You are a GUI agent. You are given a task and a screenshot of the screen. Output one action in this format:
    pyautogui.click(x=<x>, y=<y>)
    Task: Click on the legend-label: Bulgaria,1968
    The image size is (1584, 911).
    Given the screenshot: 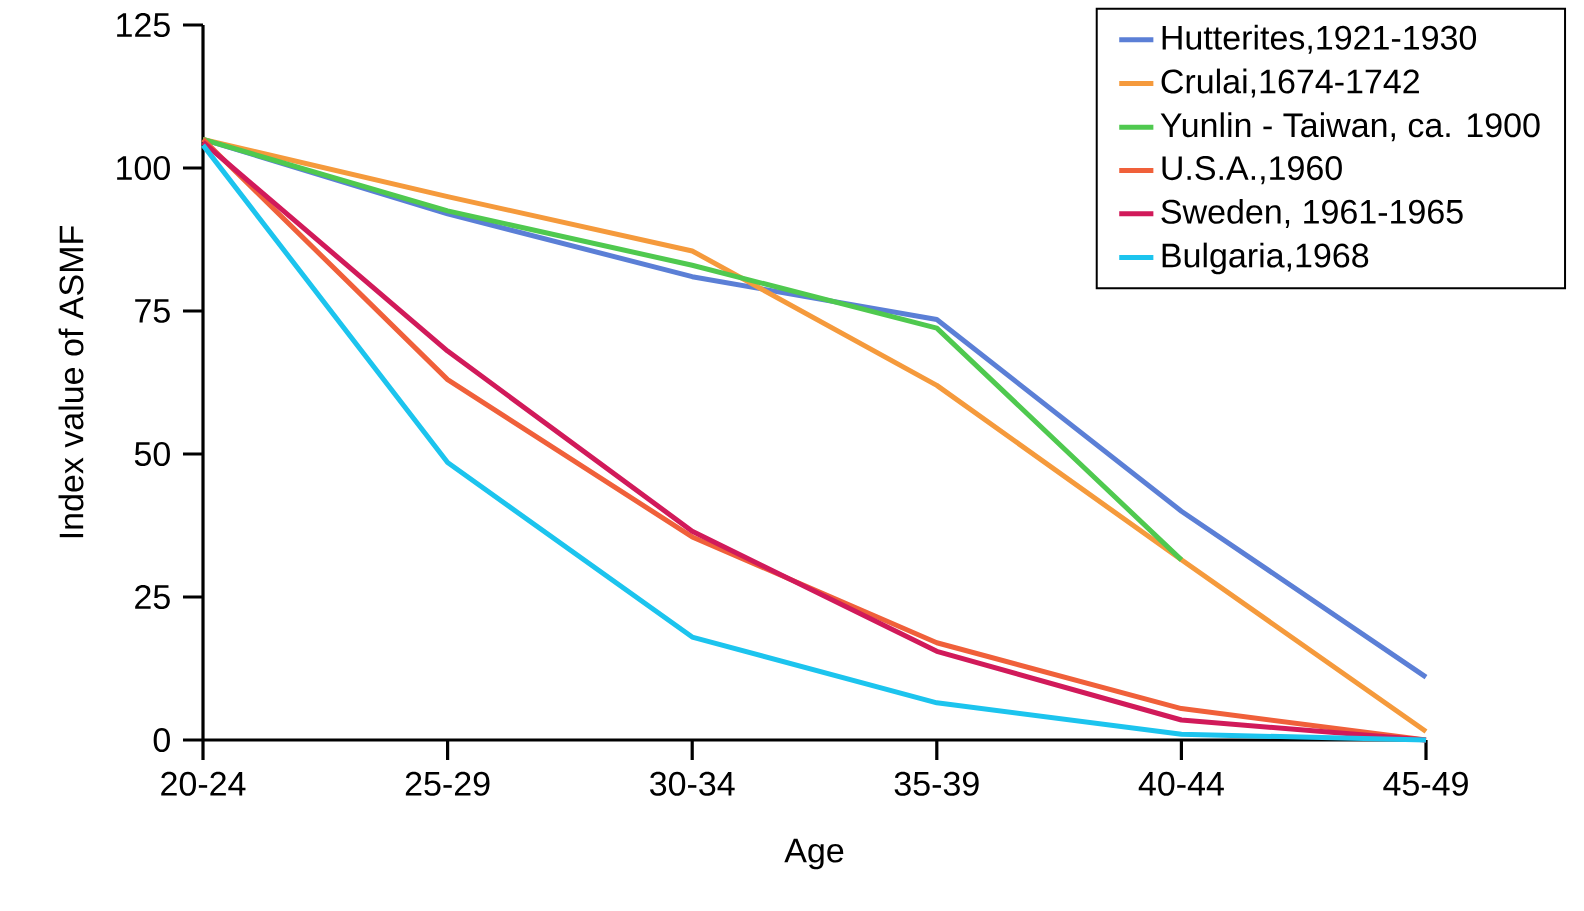 What is the action you would take?
    pyautogui.click(x=1265, y=258)
    